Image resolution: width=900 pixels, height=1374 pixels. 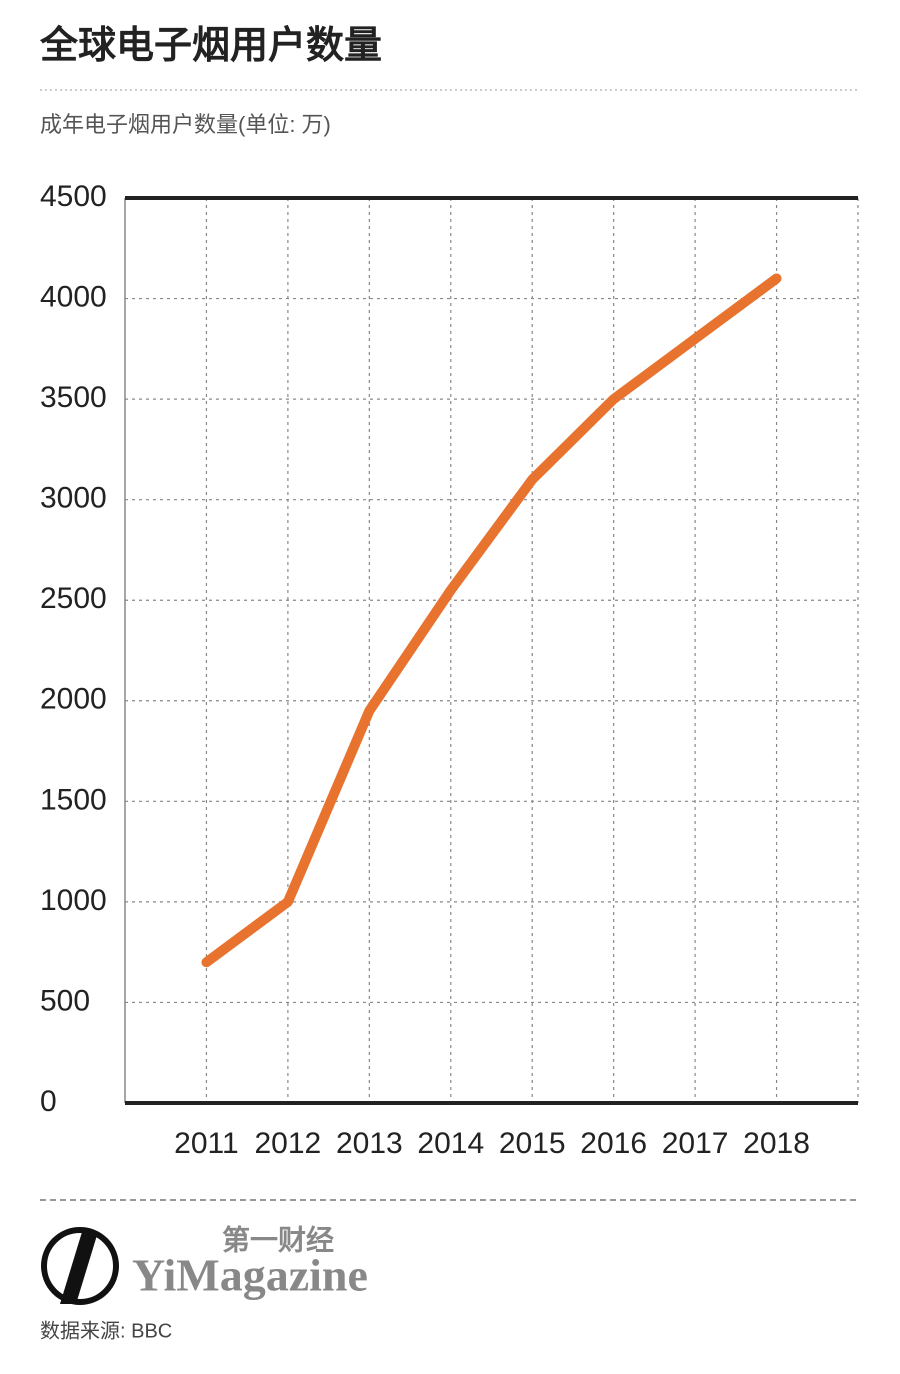 I want to click on chart-subtitle: 成年电子烟用户数量(单位: 万), so click(x=185, y=124).